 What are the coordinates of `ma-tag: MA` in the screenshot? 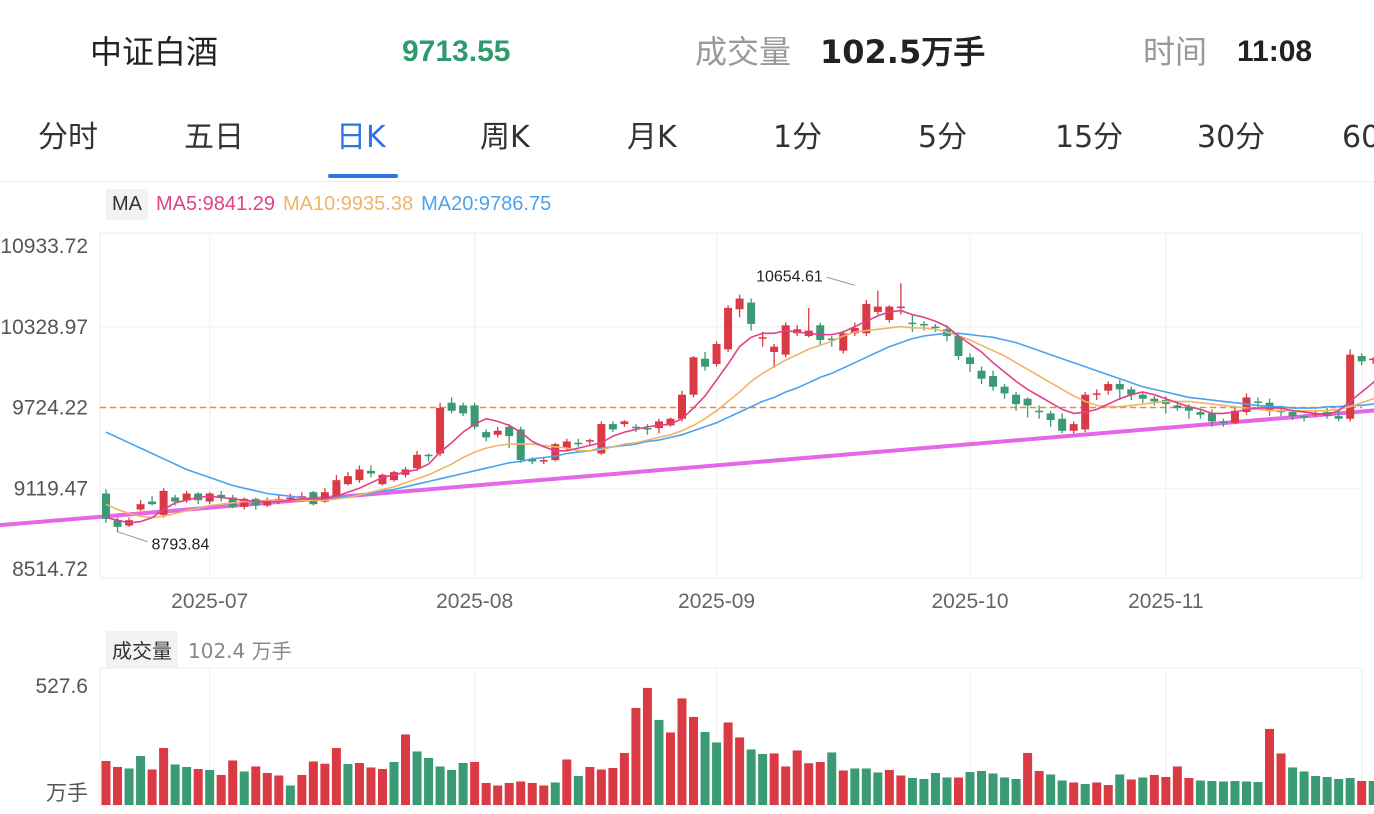 It's located at (127, 204).